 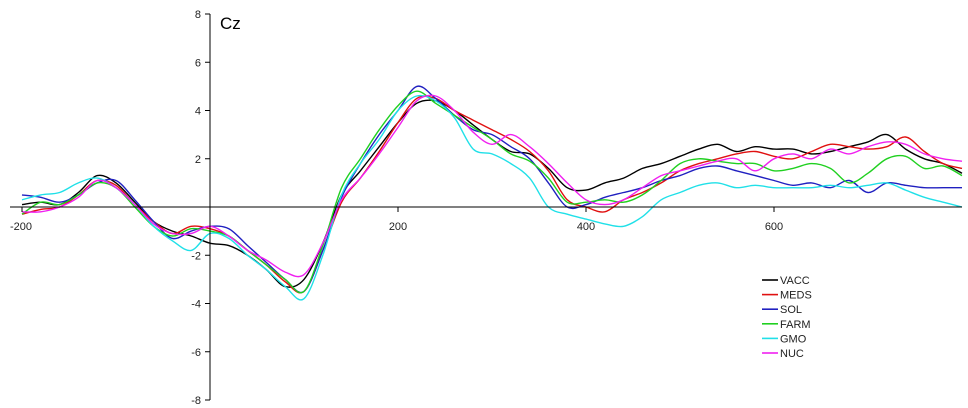 What do you see at coordinates (795, 325) in the screenshot?
I see `legend-label-farm: FARM` at bounding box center [795, 325].